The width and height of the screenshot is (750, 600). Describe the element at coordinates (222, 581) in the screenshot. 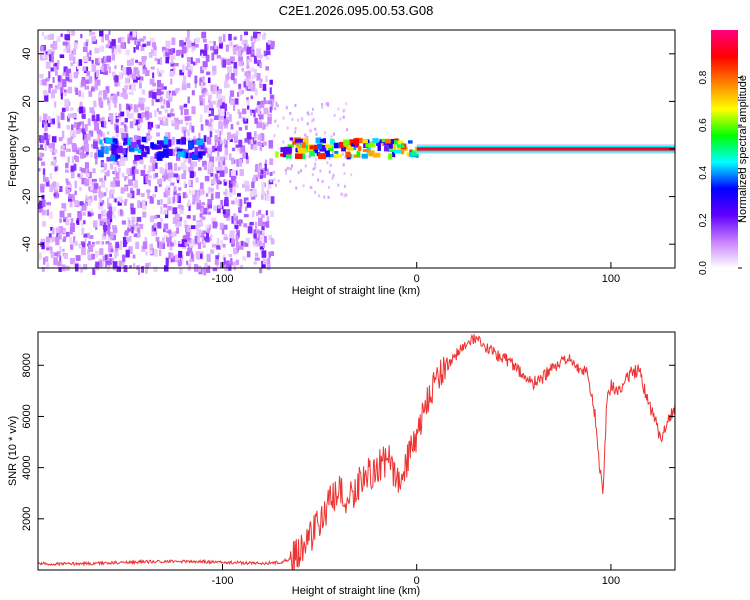

I see `x-tick-label: -100` at that location.